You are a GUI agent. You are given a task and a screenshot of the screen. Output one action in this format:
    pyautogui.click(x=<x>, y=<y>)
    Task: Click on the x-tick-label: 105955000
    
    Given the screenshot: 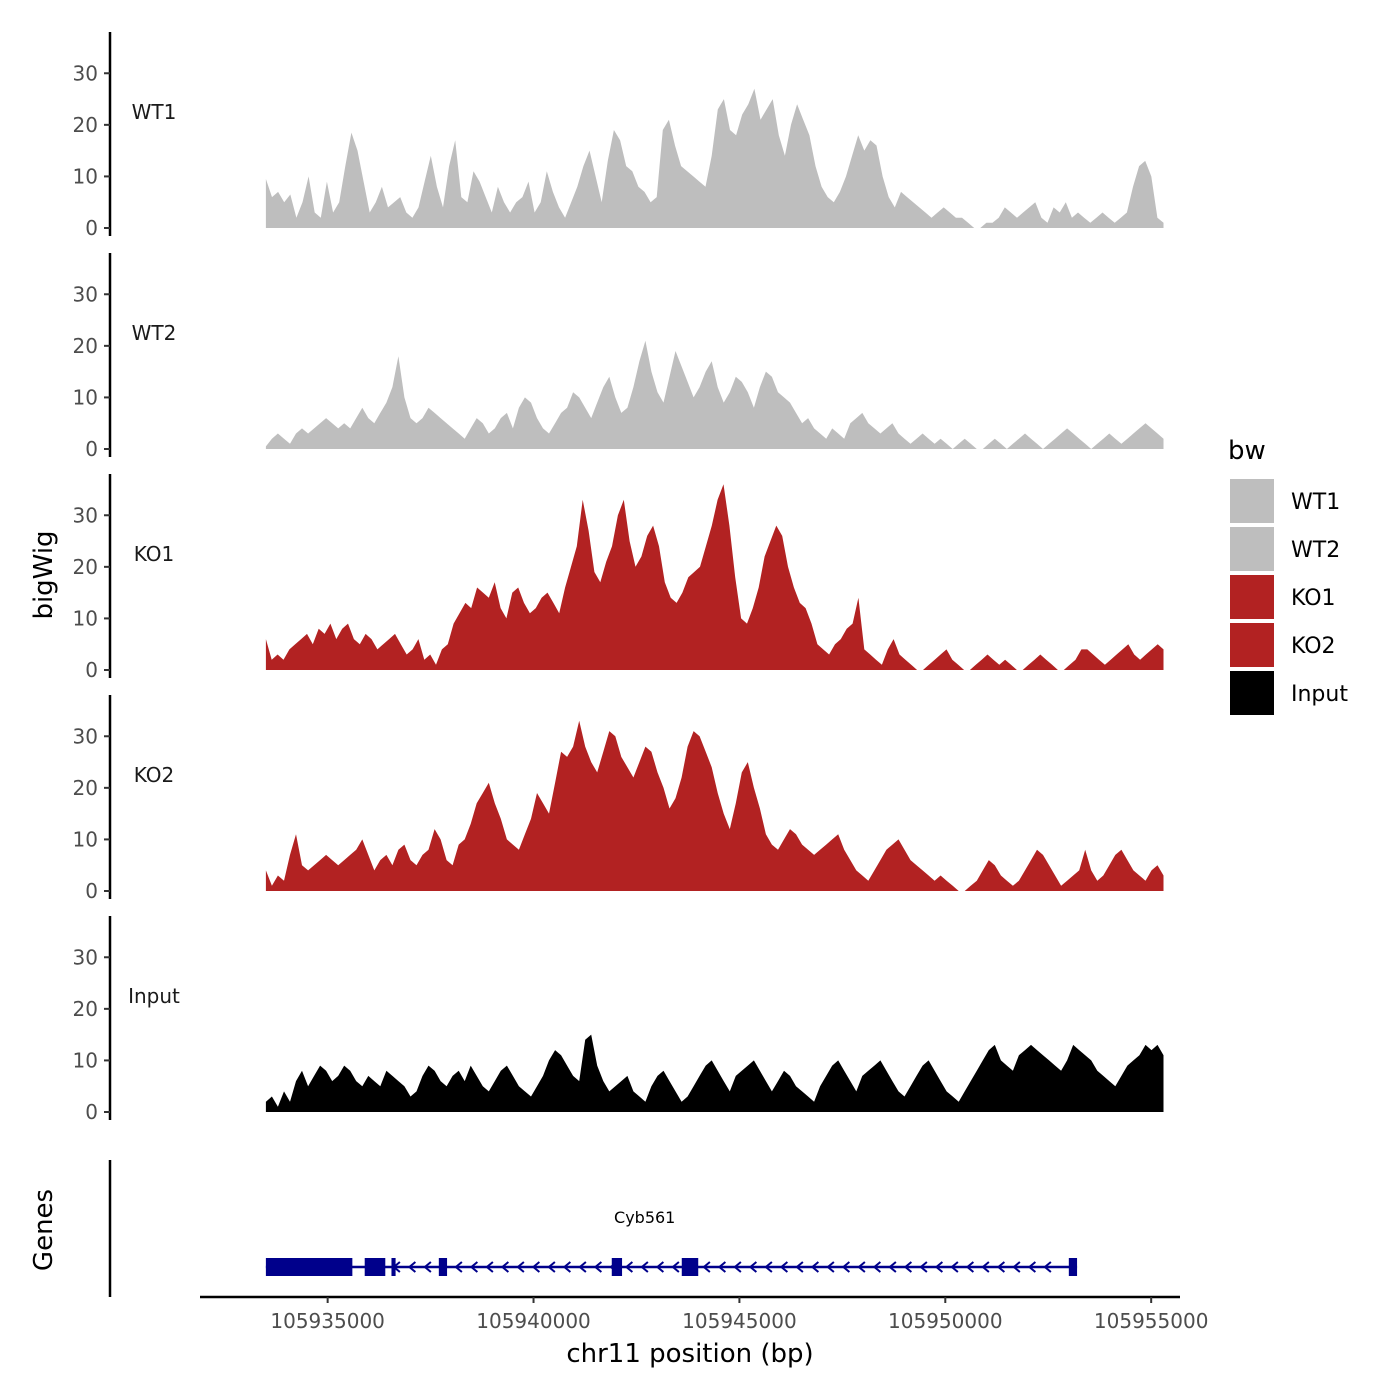 What is the action you would take?
    pyautogui.click(x=1151, y=1321)
    